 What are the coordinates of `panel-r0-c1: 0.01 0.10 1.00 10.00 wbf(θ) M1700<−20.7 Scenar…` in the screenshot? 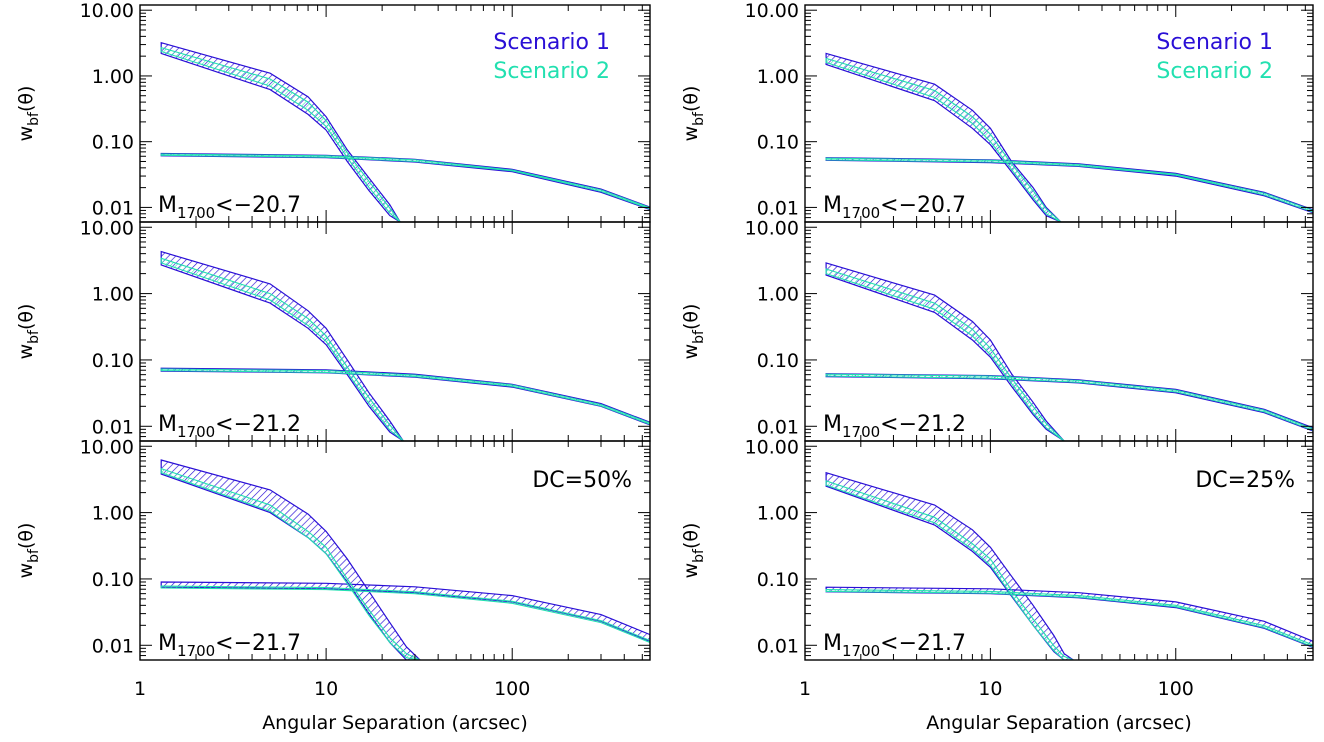 It's located at (997, 111).